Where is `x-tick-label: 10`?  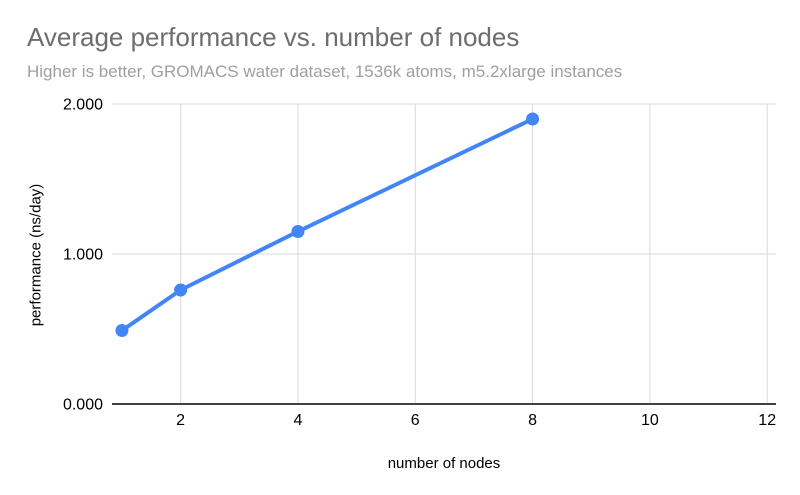 x-tick-label: 10 is located at coordinates (650, 420).